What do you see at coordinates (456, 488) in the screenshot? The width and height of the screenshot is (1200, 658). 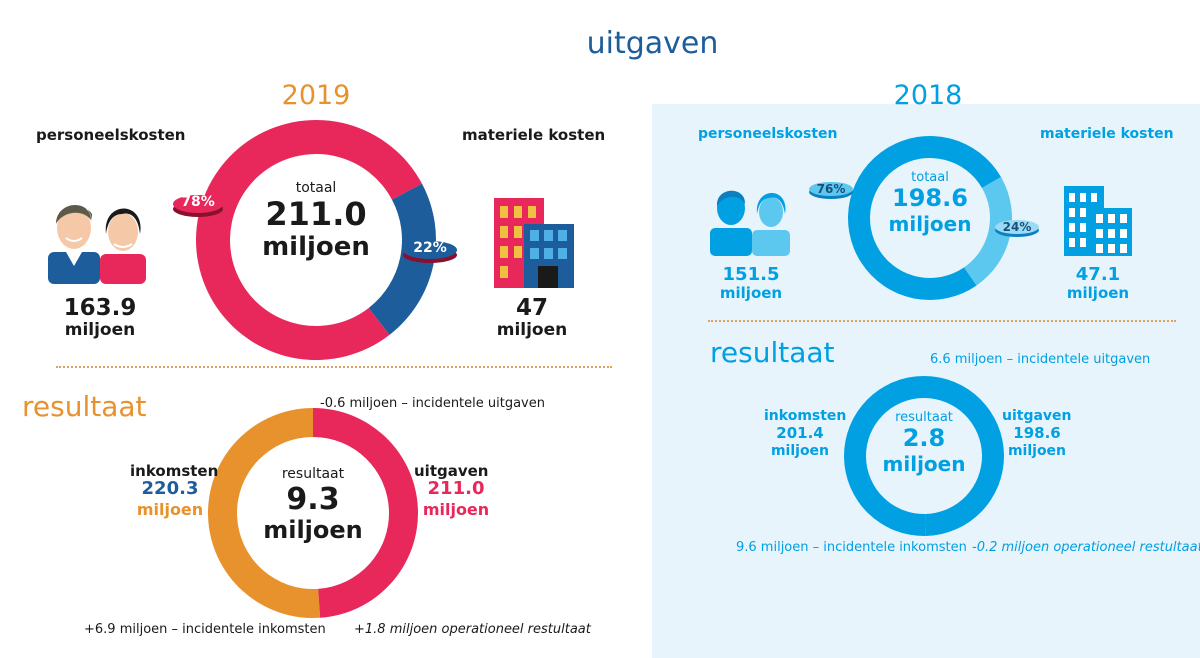 I see `expenses-amount-2019: 211.0` at bounding box center [456, 488].